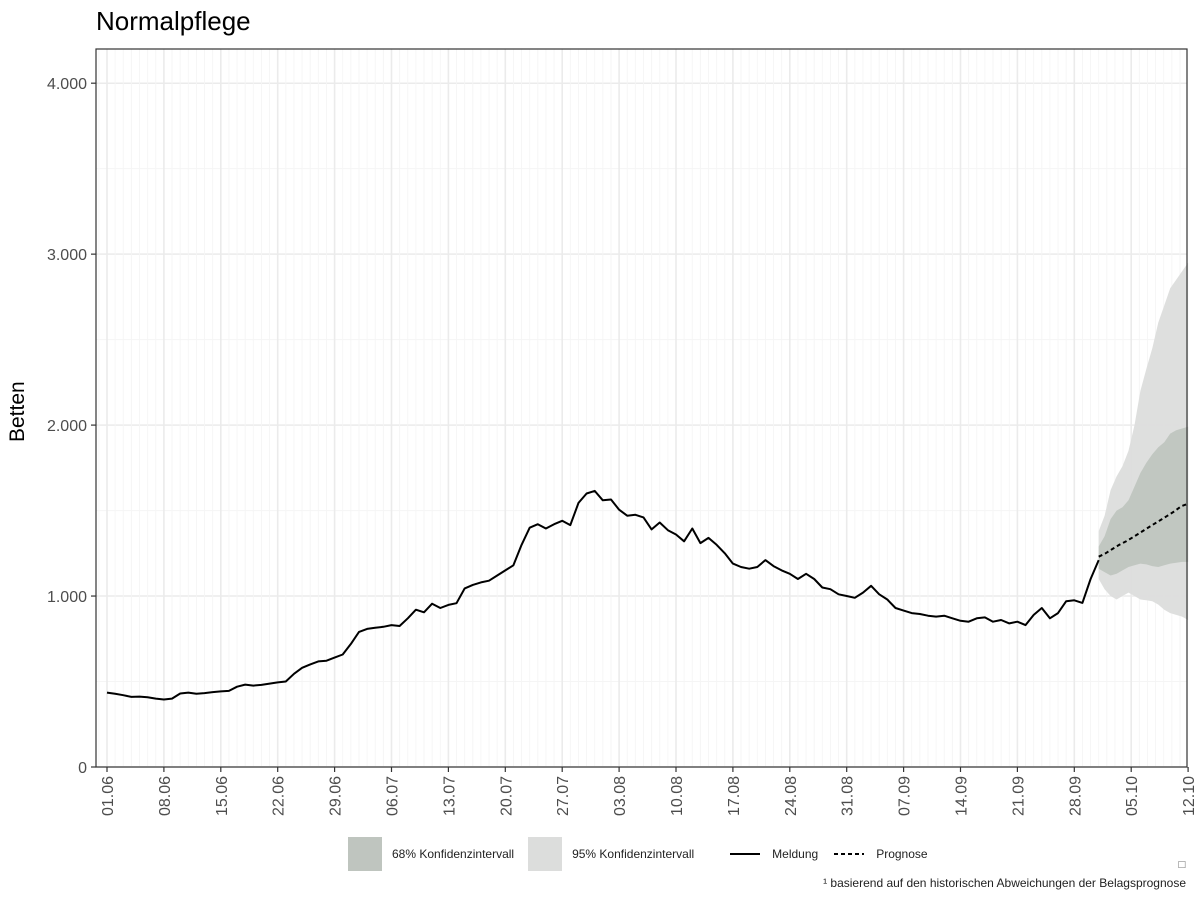 The height and width of the screenshot is (900, 1200). I want to click on legend-swatch-ci68, so click(365, 854).